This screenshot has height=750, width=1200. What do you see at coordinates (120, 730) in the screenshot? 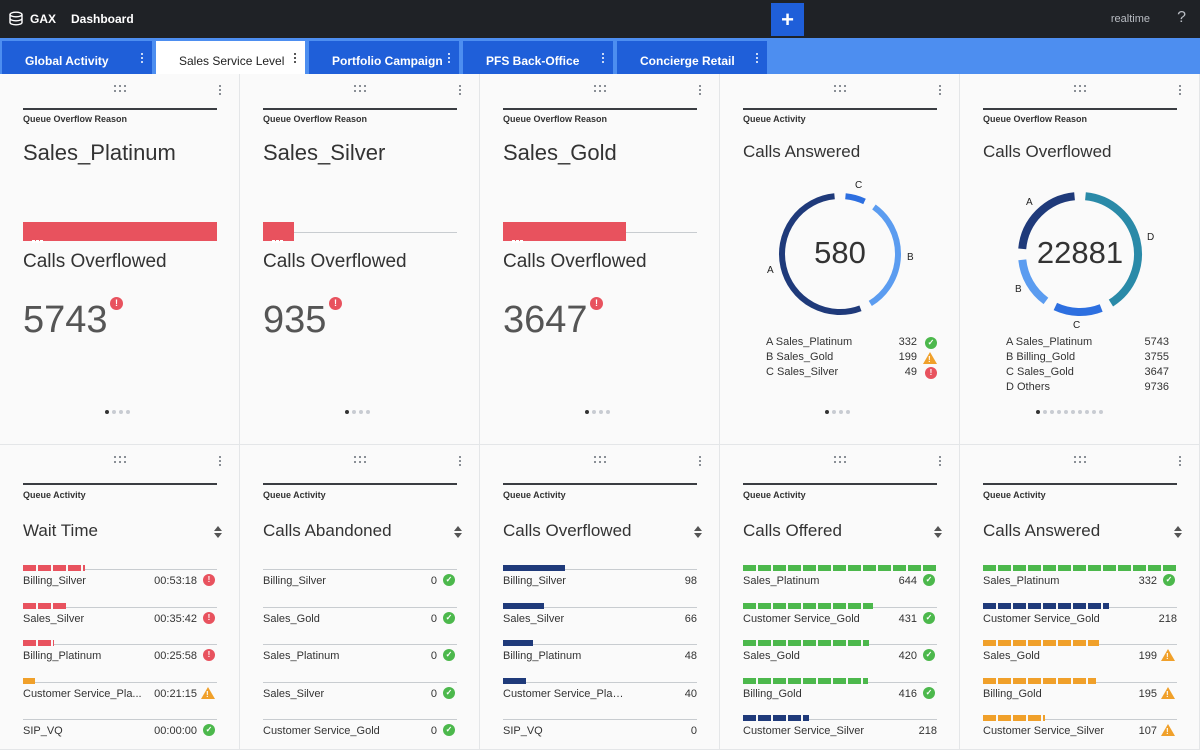
I see `queue-row: SIP_VQ 00:00:00 ✓` at bounding box center [120, 730].